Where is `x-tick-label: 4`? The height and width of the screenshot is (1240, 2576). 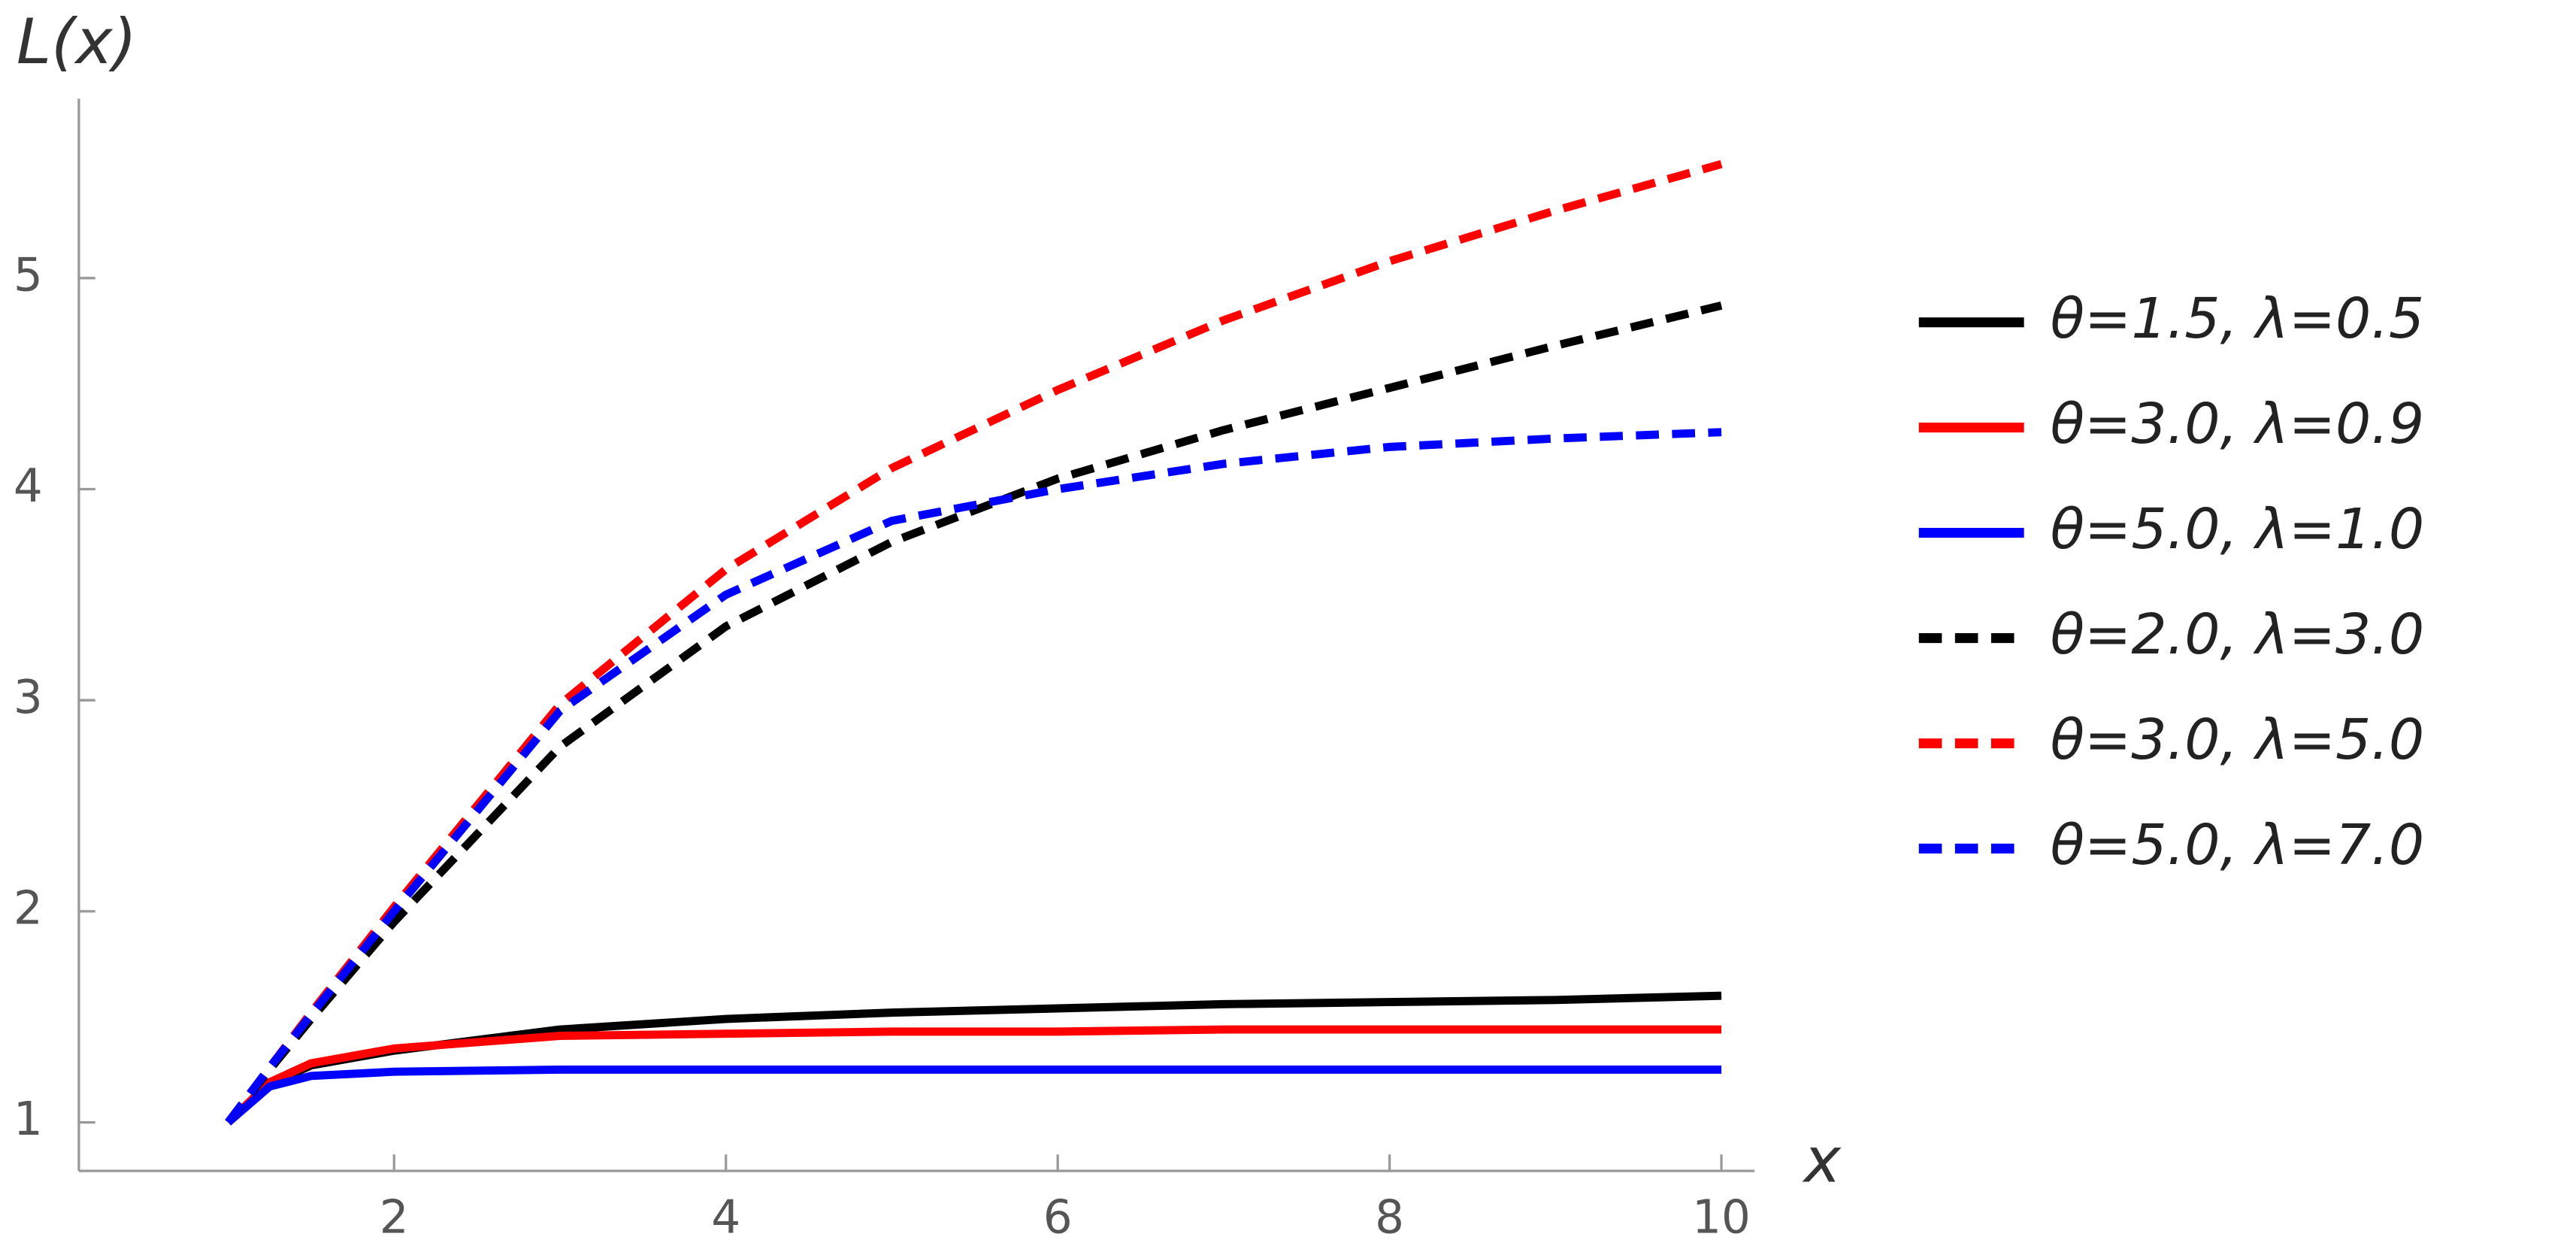
x-tick-label: 4 is located at coordinates (725, 1215).